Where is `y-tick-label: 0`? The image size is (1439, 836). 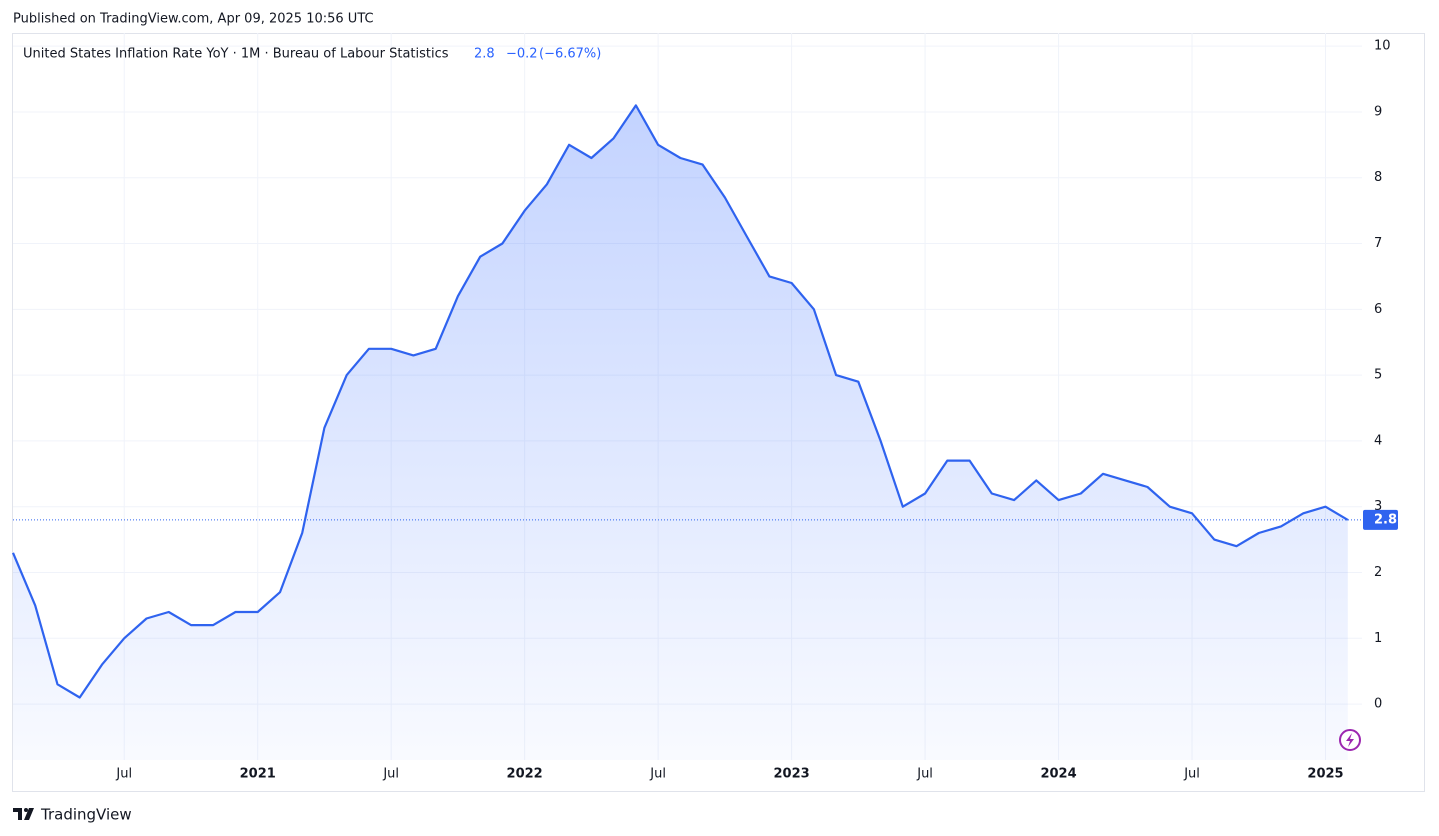
y-tick-label: 0 is located at coordinates (1378, 704).